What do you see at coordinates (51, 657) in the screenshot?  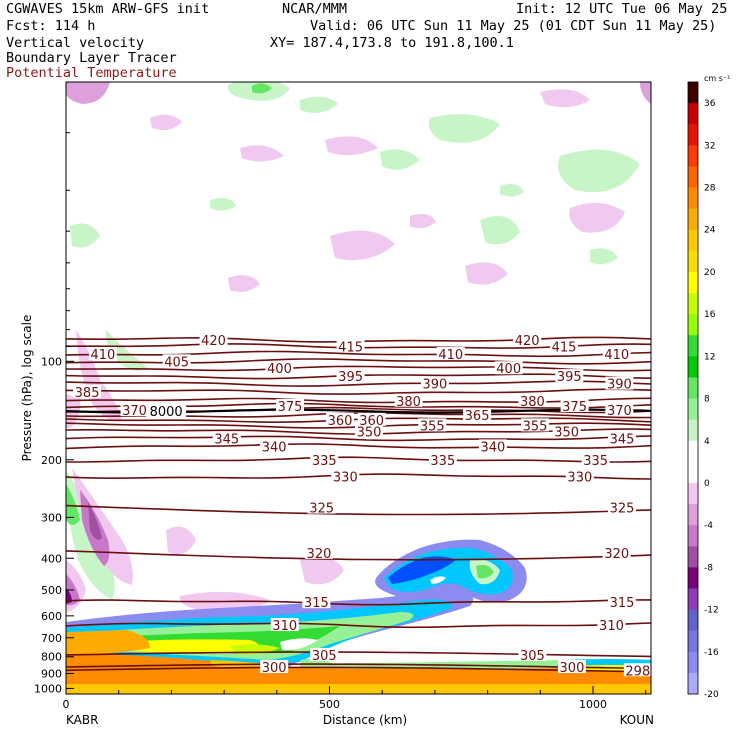 I see `y-tick-label: 800` at bounding box center [51, 657].